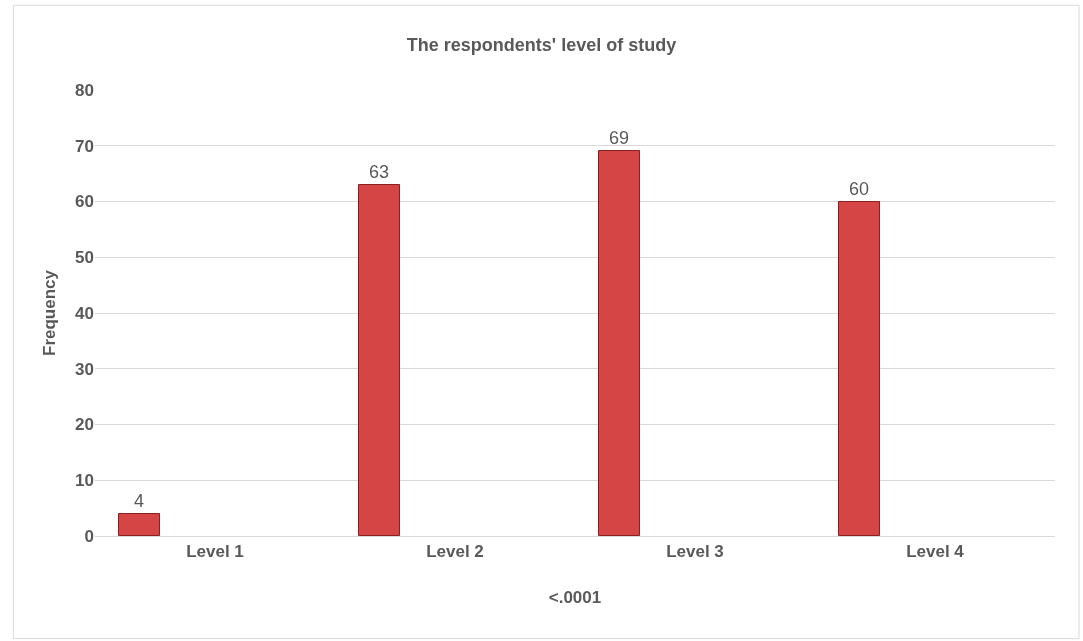  Describe the element at coordinates (84, 369) in the screenshot. I see `y-tick-label: 30` at that location.